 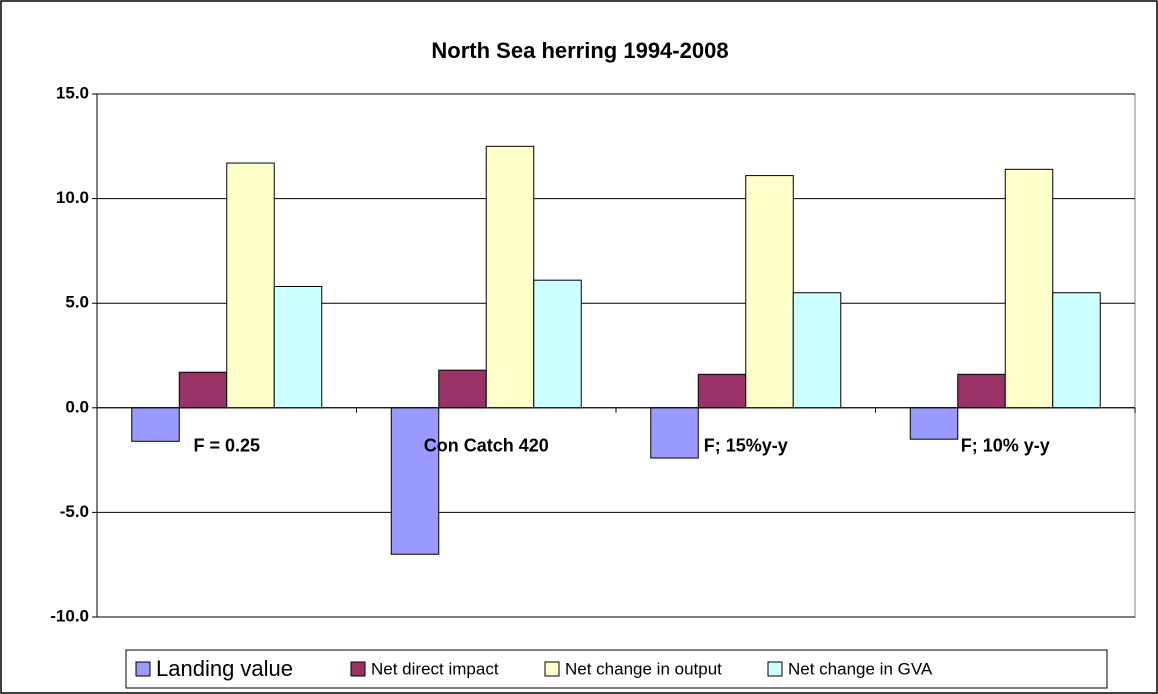 What do you see at coordinates (72, 92) in the screenshot?
I see `y-tick-label: 15.0` at bounding box center [72, 92].